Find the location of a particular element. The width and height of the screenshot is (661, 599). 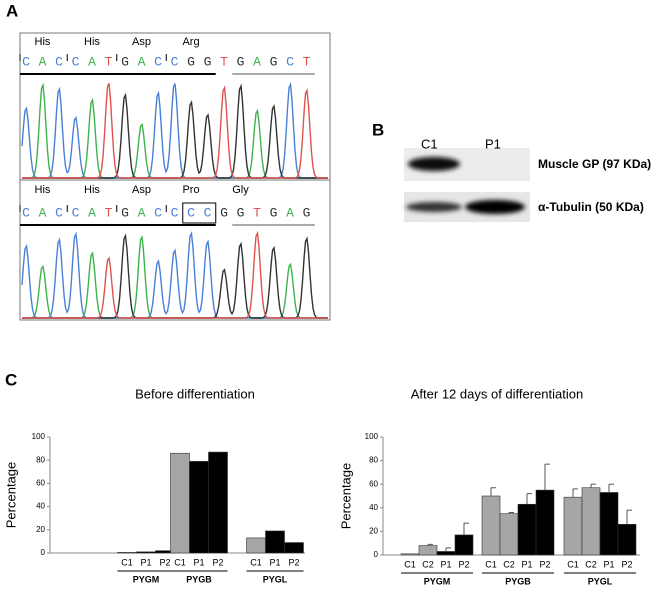

x-group-label: PYGB is located at coordinates (199, 579).